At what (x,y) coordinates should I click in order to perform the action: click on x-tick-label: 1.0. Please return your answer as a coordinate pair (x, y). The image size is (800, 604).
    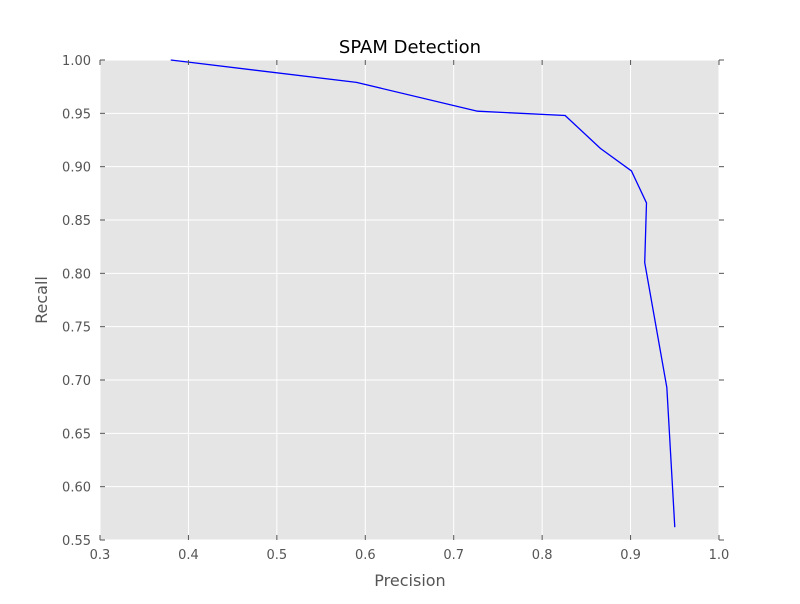
    Looking at the image, I should click on (719, 555).